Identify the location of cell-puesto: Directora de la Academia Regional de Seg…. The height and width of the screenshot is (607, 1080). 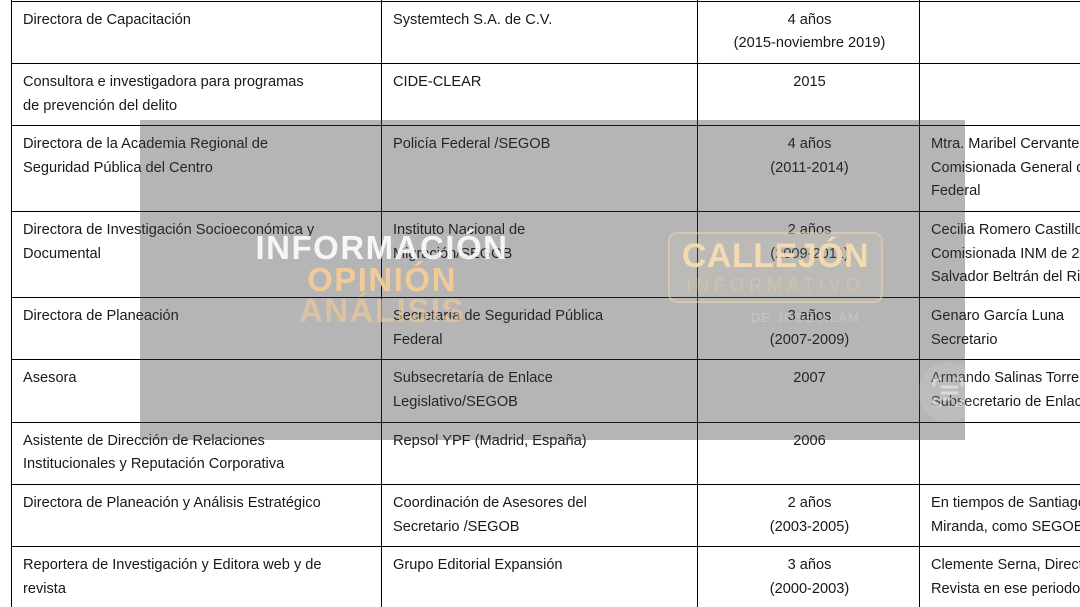
(196, 169).